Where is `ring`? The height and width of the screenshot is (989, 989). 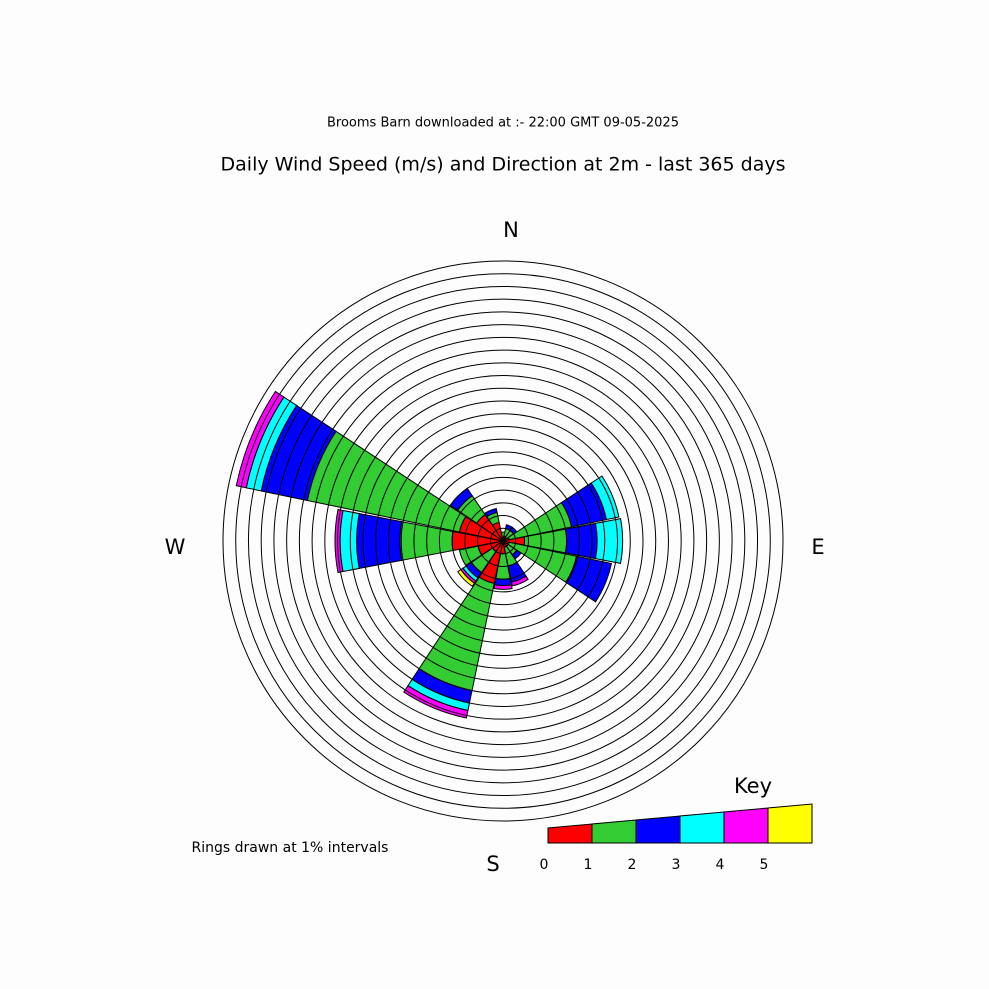 ring is located at coordinates (503, 541).